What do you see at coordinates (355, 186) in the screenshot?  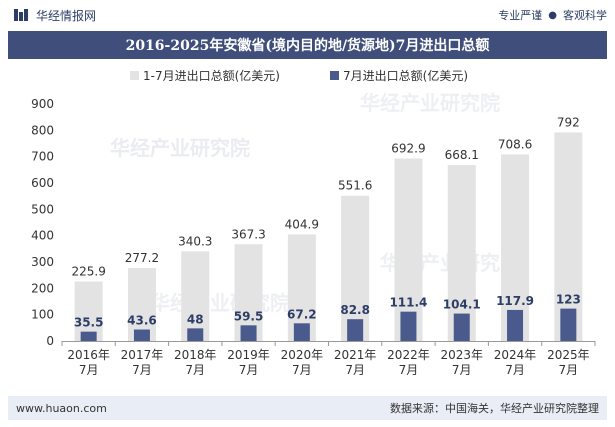 I see `bar-total-label: 551.6` at bounding box center [355, 186].